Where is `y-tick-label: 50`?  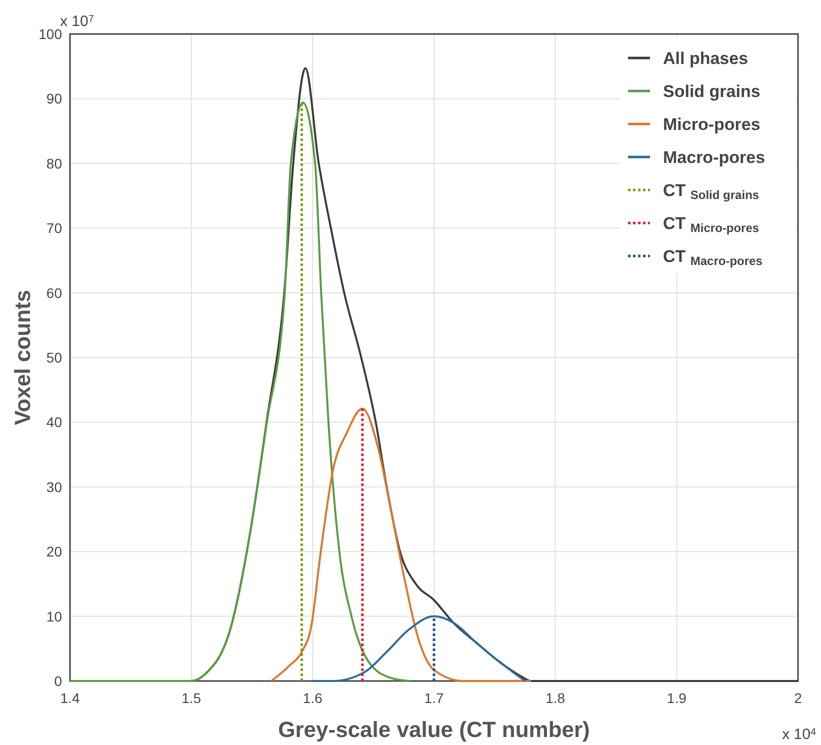
y-tick-label: 50 is located at coordinates (54, 358).